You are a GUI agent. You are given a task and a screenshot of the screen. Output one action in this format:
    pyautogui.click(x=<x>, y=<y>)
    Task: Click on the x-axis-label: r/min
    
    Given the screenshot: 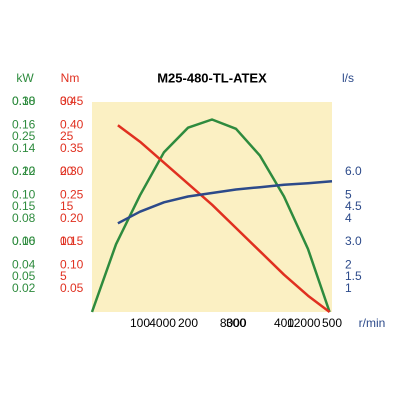 What is the action you would take?
    pyautogui.click(x=372, y=323)
    